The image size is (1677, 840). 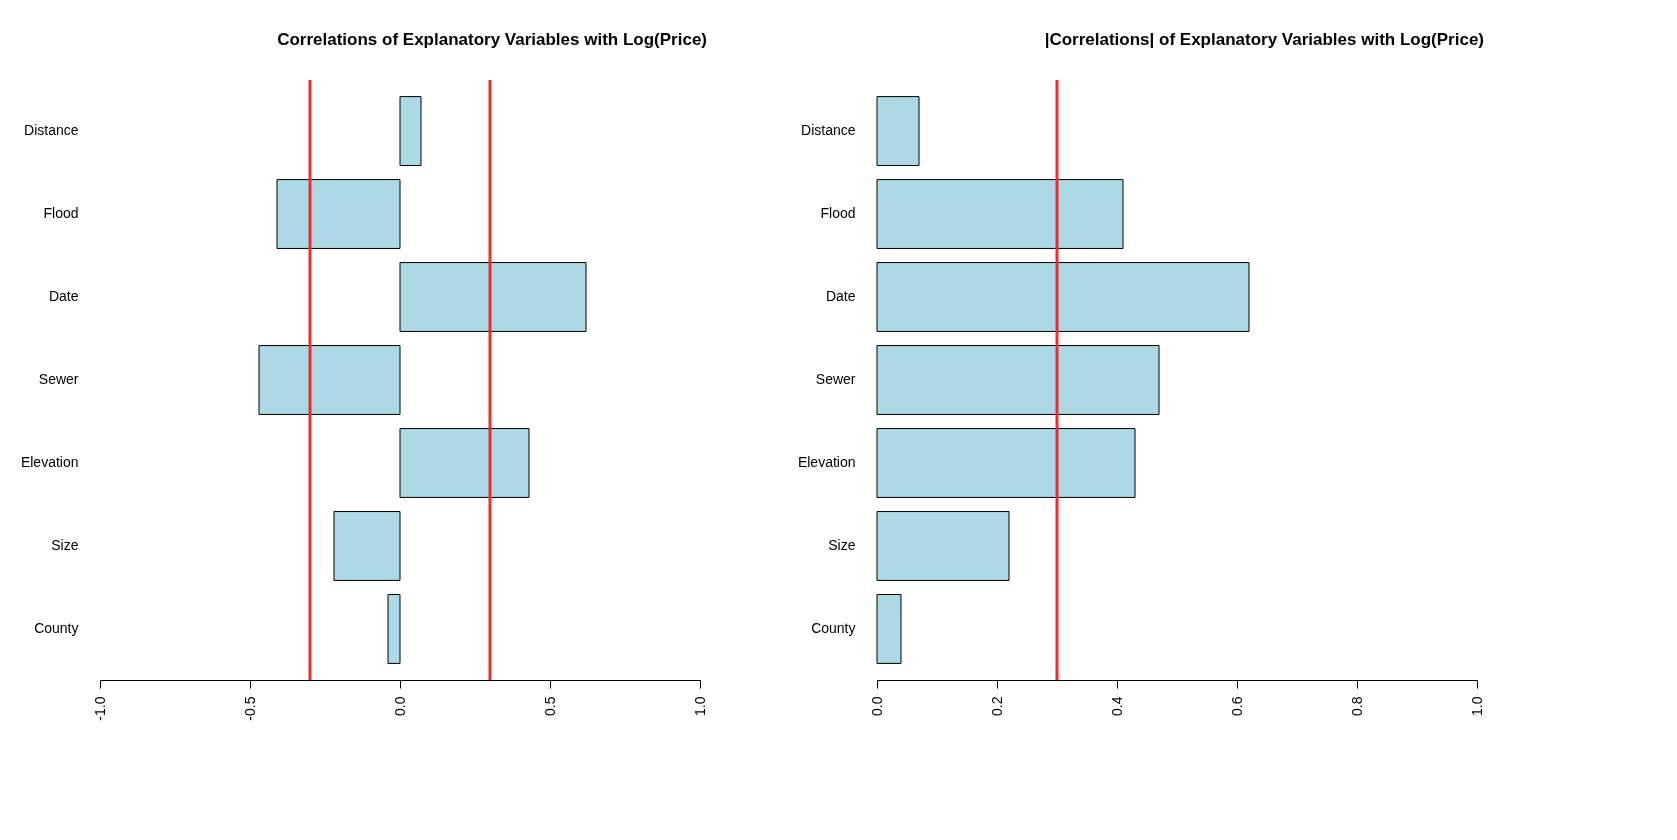 What do you see at coordinates (1356, 706) in the screenshot?
I see `x-tick-label: 0.8` at bounding box center [1356, 706].